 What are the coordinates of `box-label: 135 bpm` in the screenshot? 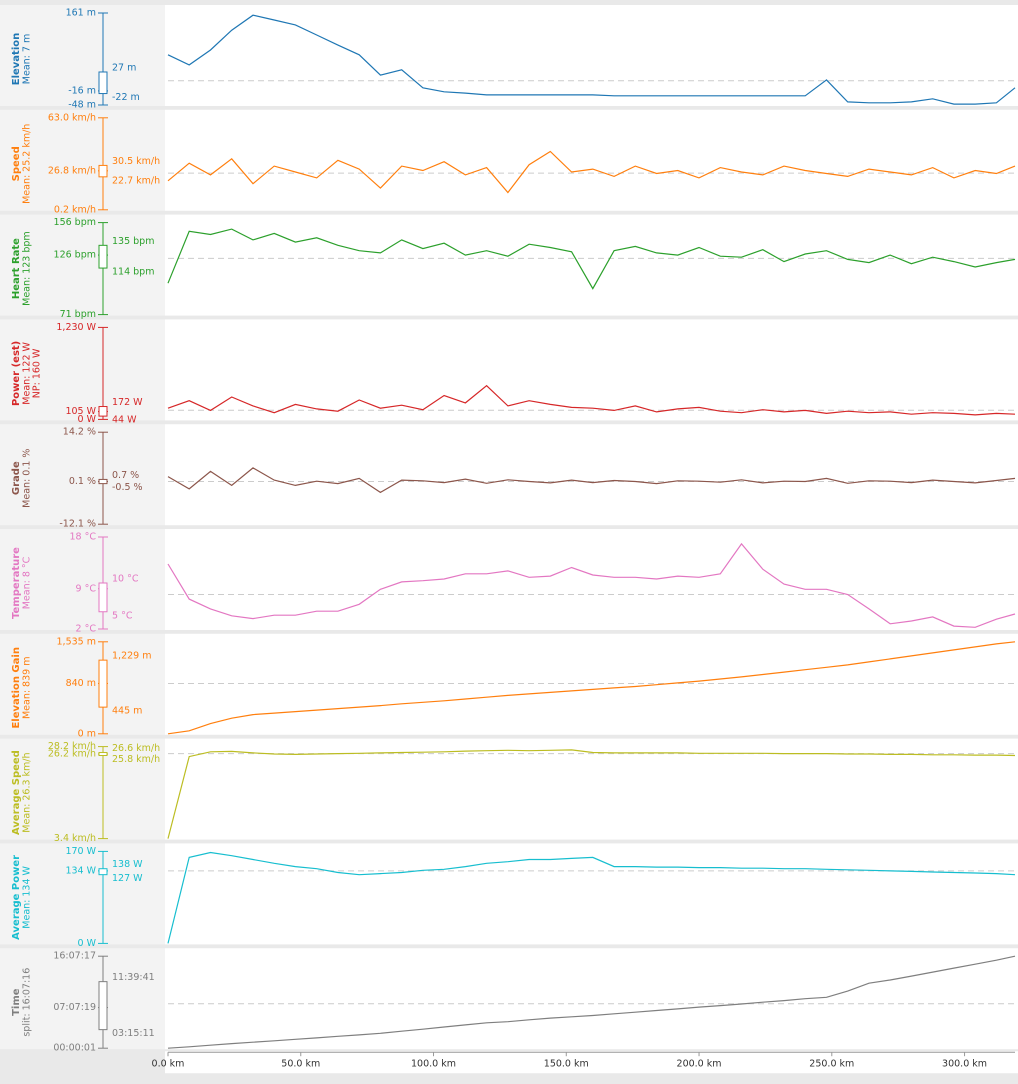 It's located at (133, 241).